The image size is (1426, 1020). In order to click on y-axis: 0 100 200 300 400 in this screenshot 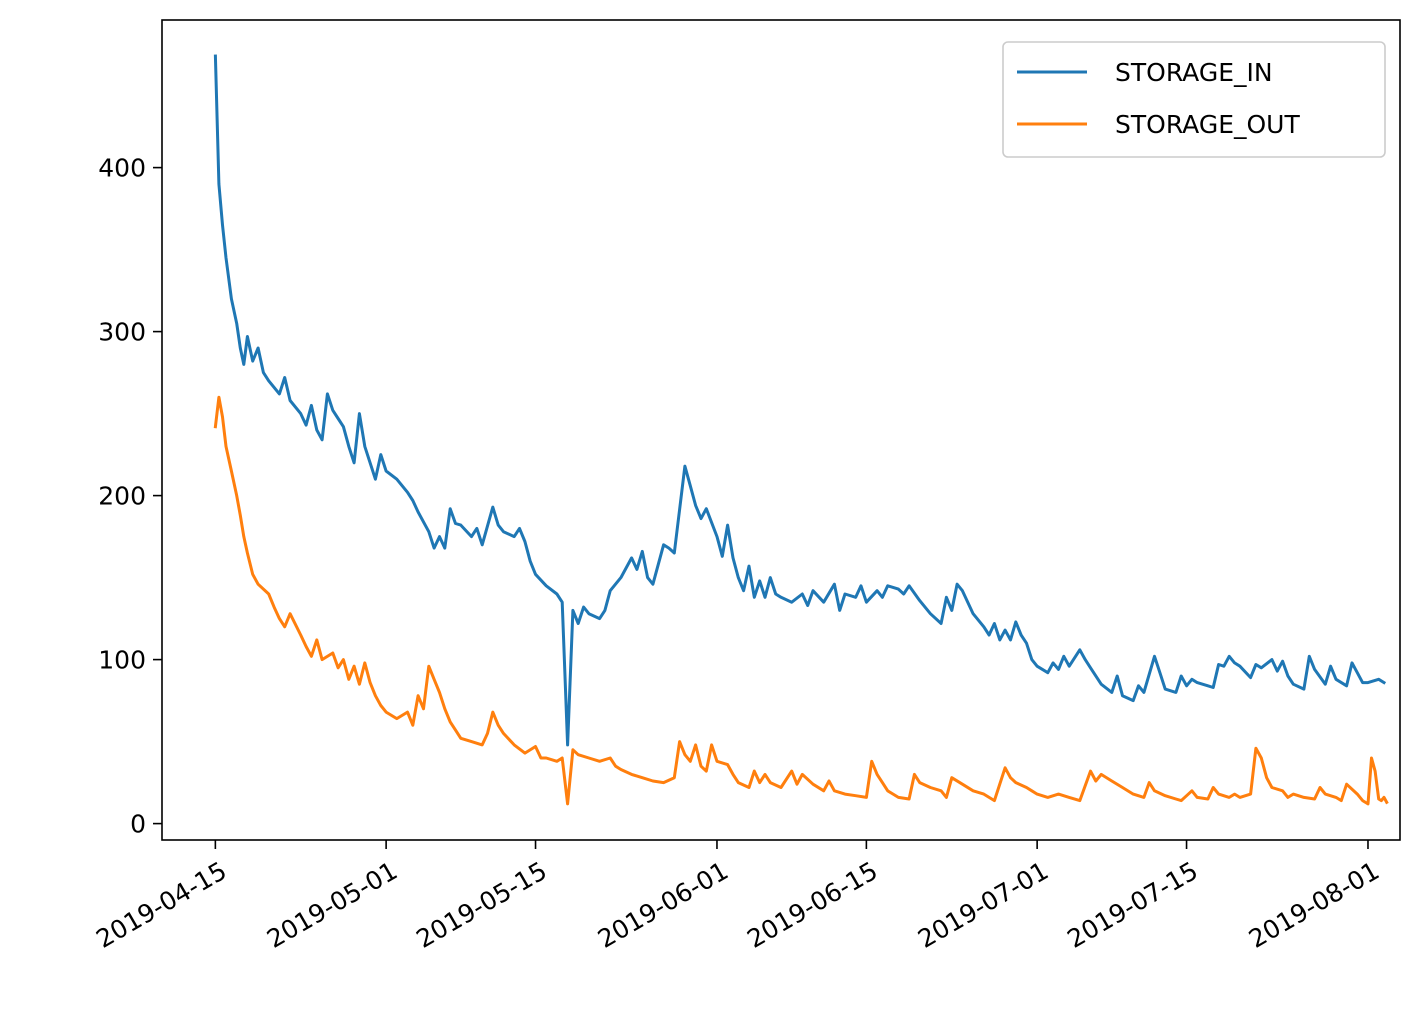, I will do `click(130, 496)`.